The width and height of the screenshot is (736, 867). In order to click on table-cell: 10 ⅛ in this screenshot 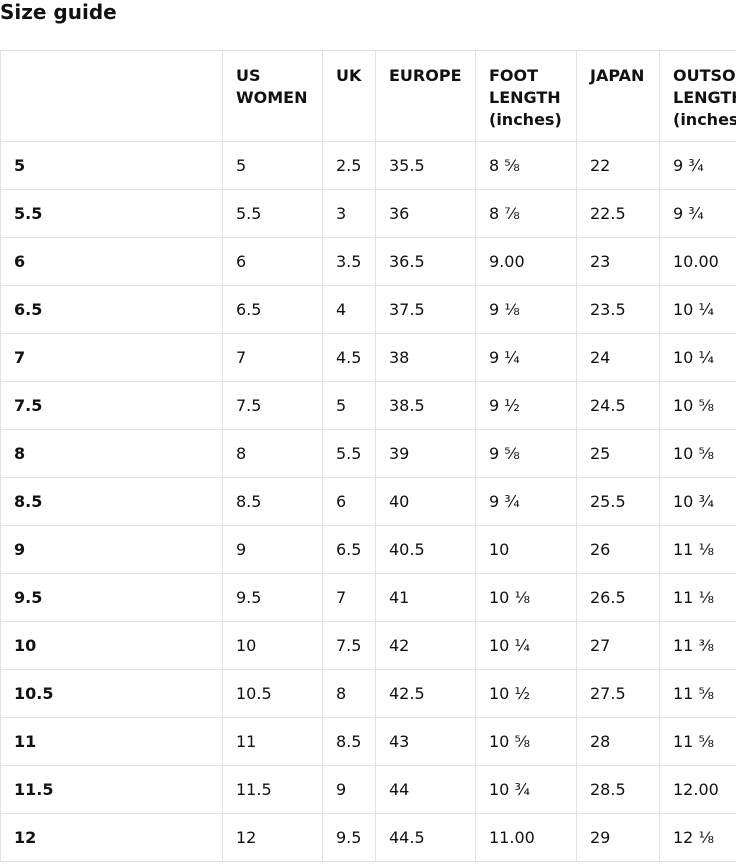, I will do `click(526, 597)`.